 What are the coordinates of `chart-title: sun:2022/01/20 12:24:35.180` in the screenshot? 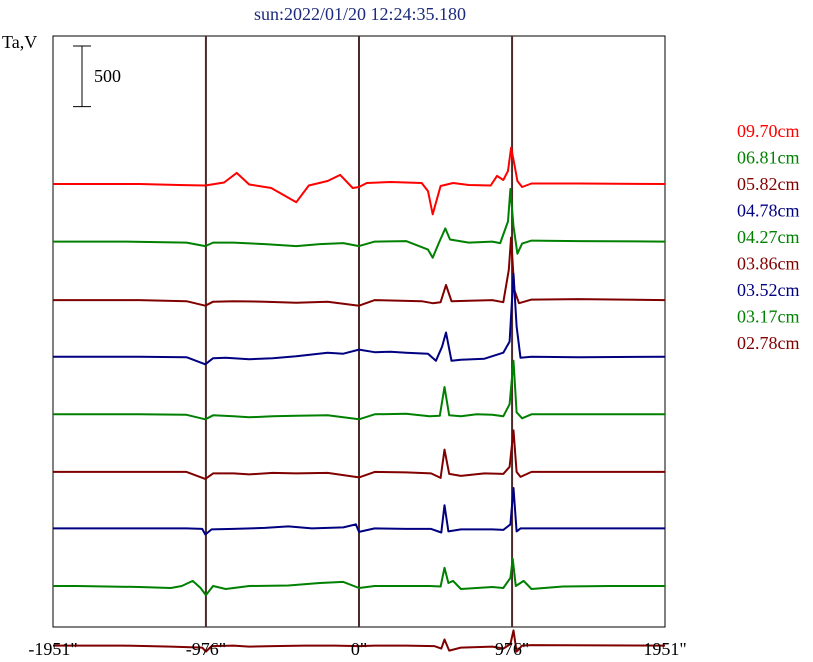 It's located at (360, 14).